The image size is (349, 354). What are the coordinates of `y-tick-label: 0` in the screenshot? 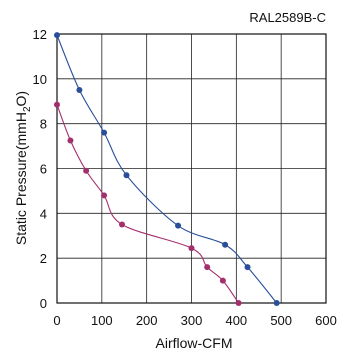 It's located at (43, 303).